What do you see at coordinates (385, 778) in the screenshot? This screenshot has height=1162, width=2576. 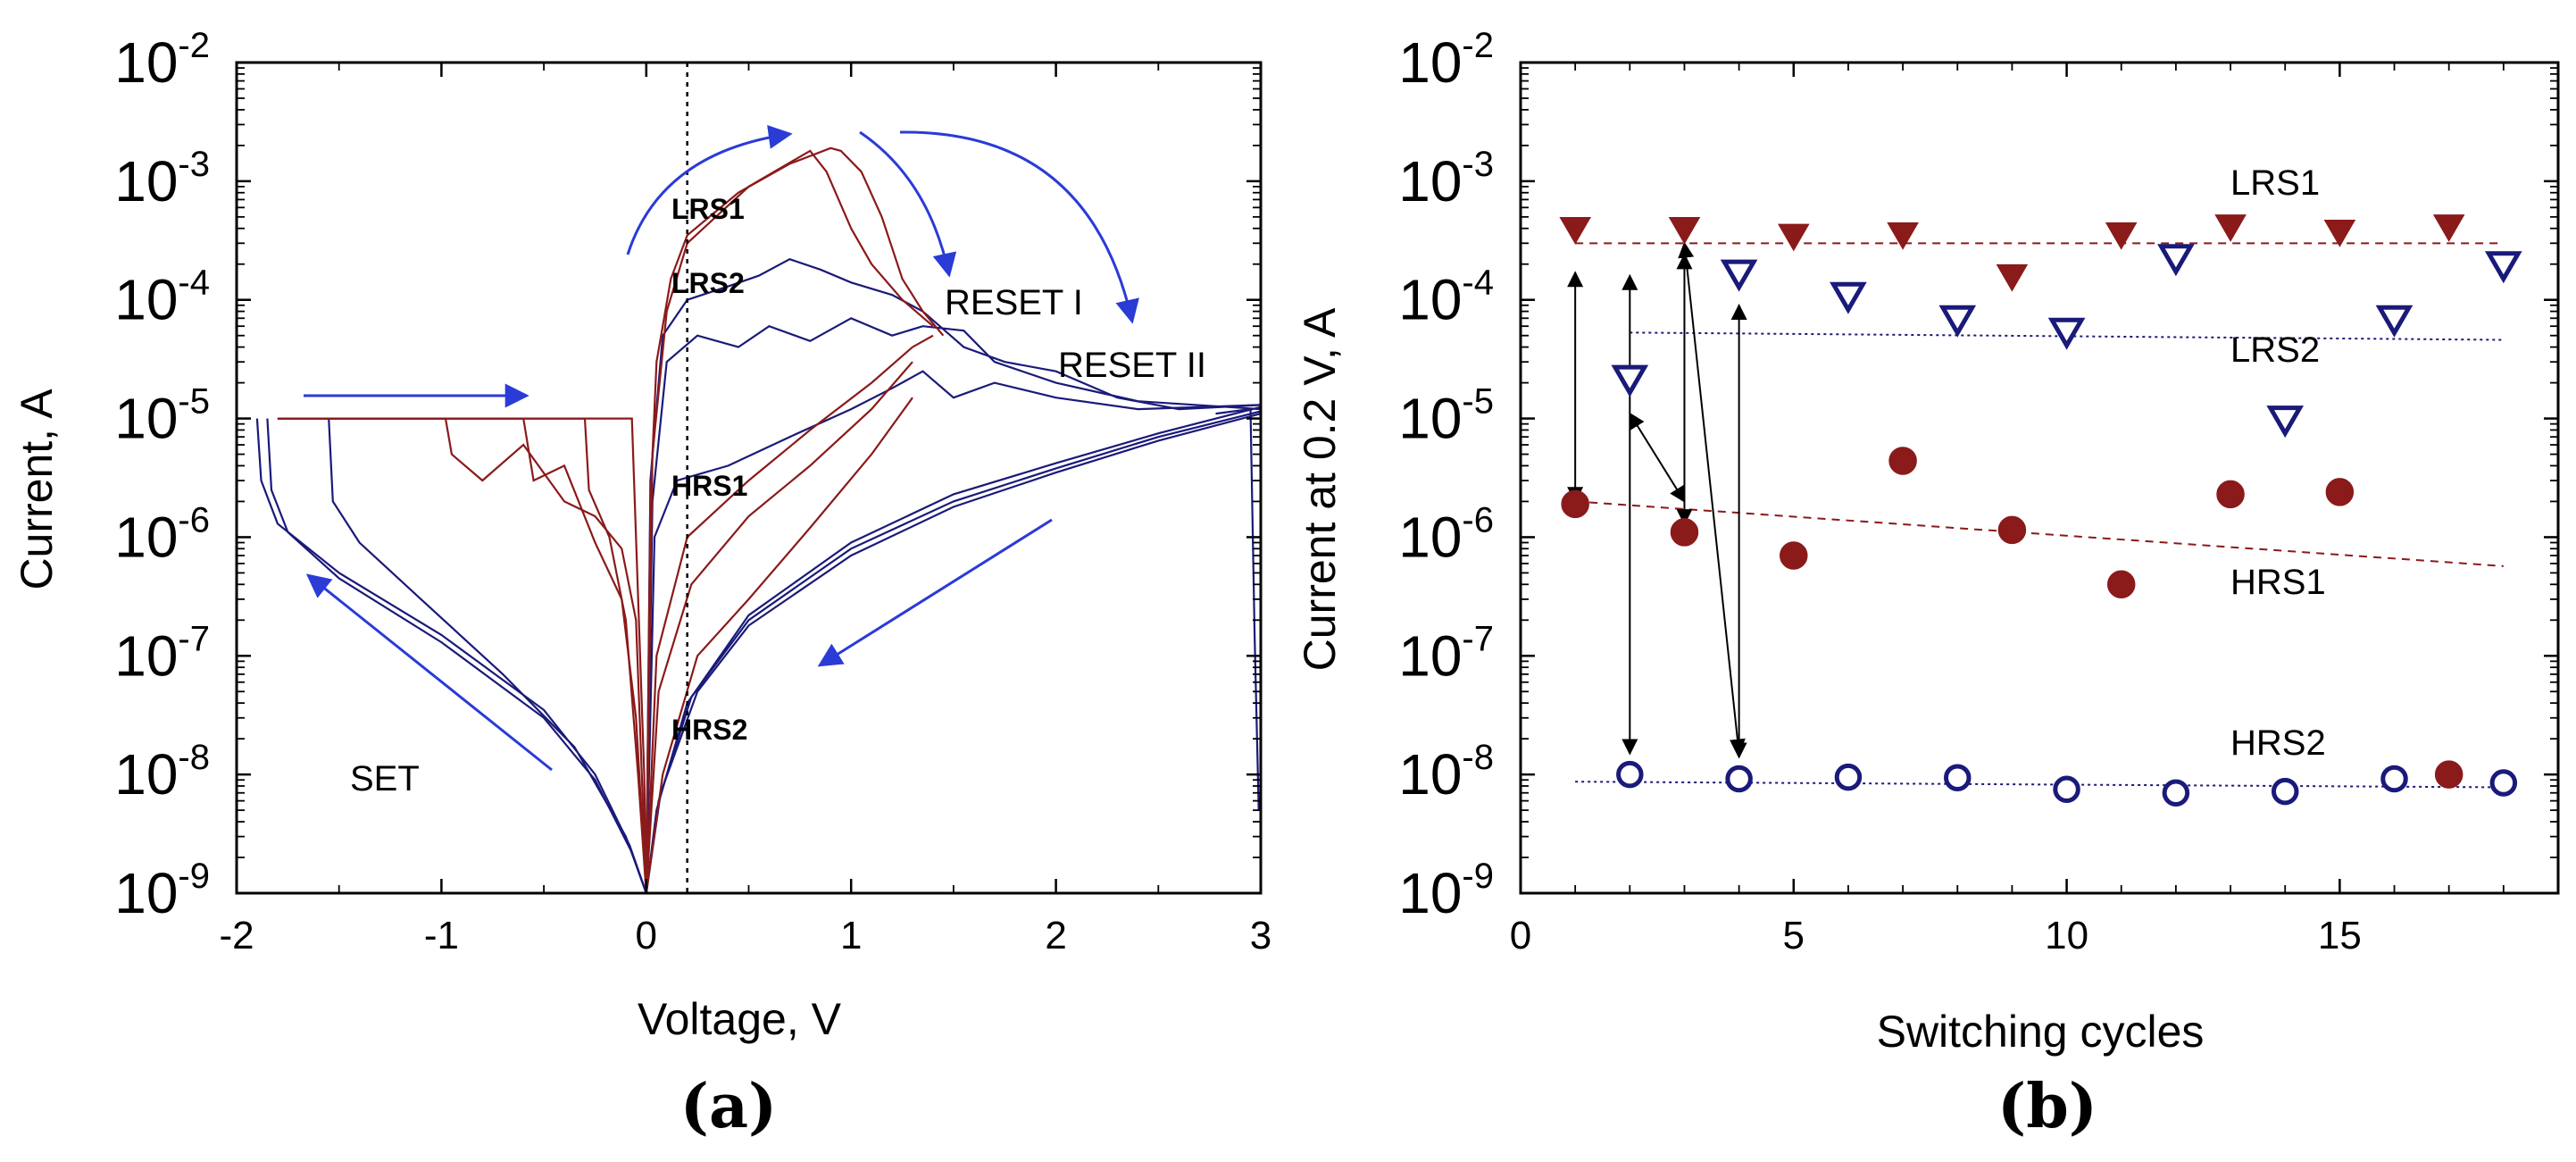 I see `label-set: SET` at bounding box center [385, 778].